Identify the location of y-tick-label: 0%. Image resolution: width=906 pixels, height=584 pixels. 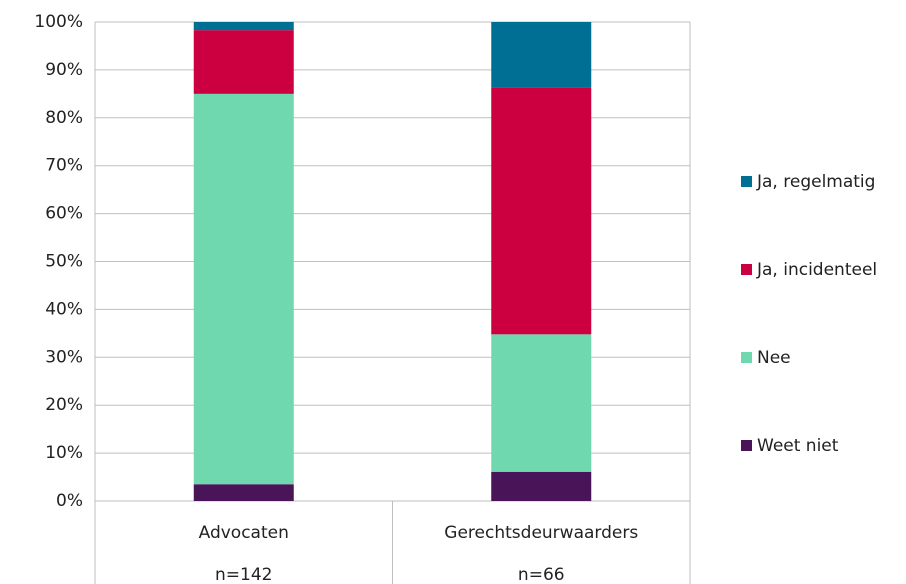
(69, 501).